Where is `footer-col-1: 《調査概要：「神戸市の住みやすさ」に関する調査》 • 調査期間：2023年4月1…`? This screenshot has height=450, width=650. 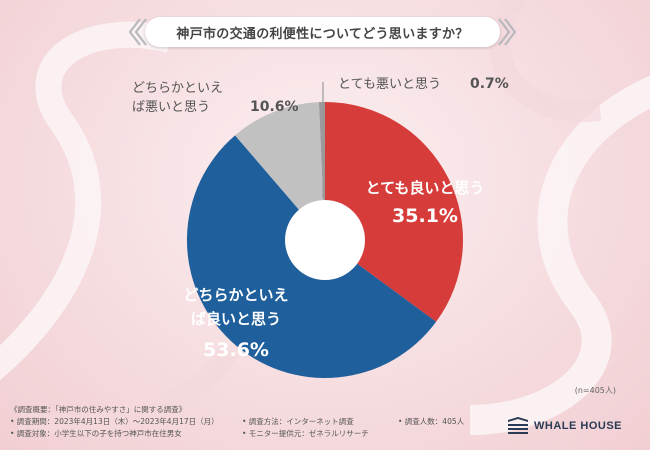 footer-col-1: 《調査概要：「神戸市の住みやすさ」に関する調査》 • 調査期間：2023年4月1… is located at coordinates (114, 422).